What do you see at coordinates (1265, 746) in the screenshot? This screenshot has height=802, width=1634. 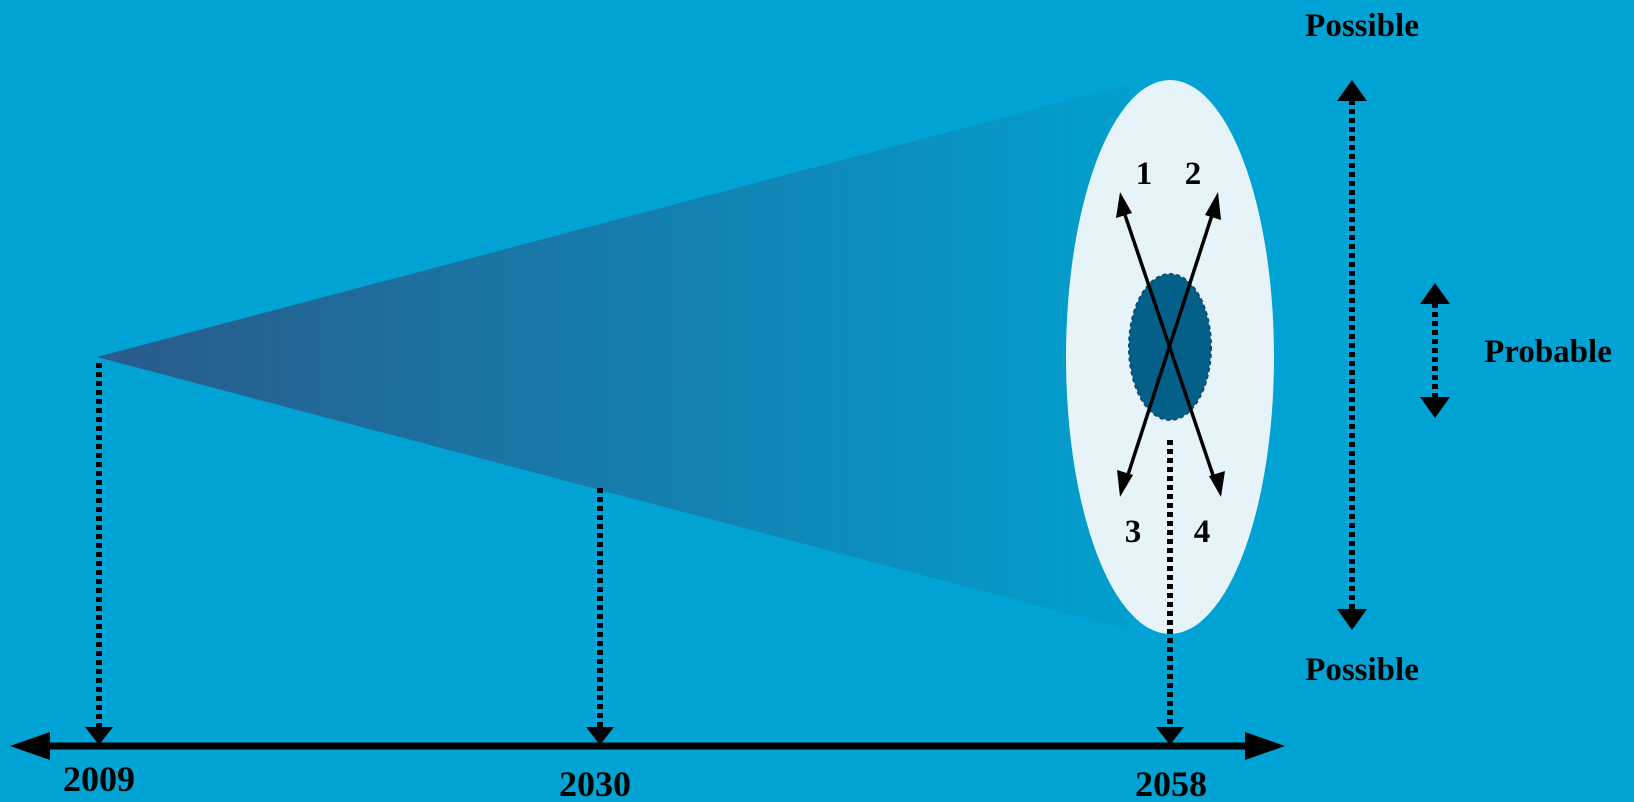 I see `timeline-arrow-right` at bounding box center [1265, 746].